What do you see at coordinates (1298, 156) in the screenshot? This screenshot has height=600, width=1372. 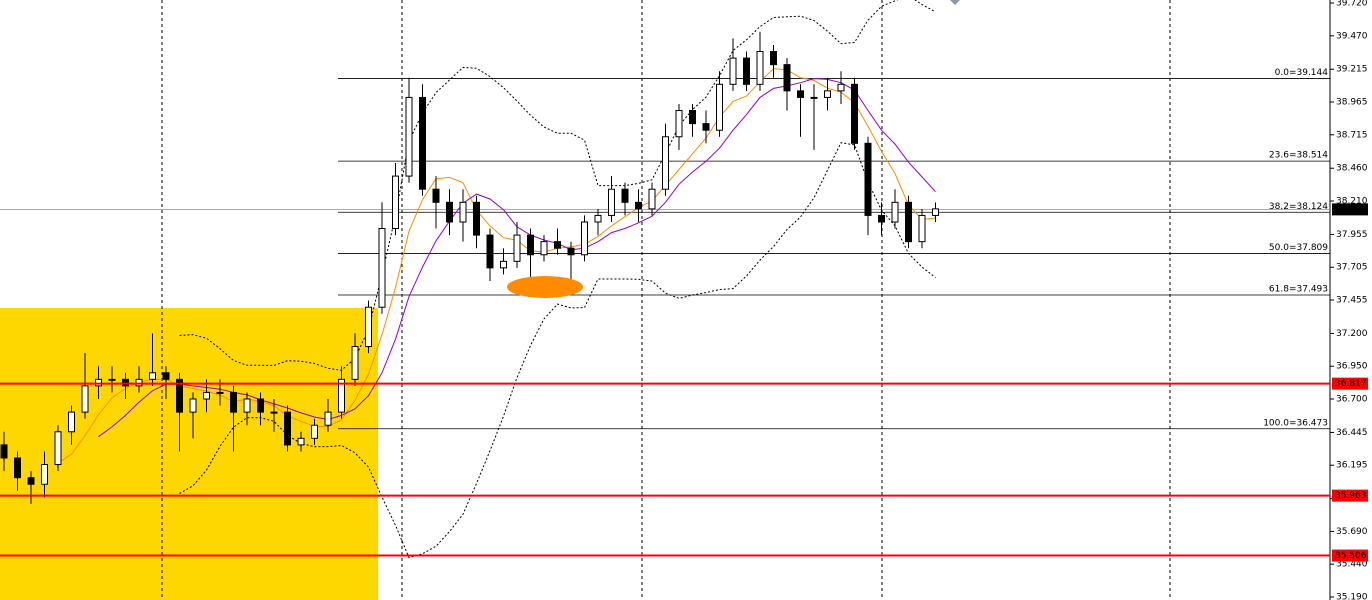 I see `fib-label: 23.6=38.514` at bounding box center [1298, 156].